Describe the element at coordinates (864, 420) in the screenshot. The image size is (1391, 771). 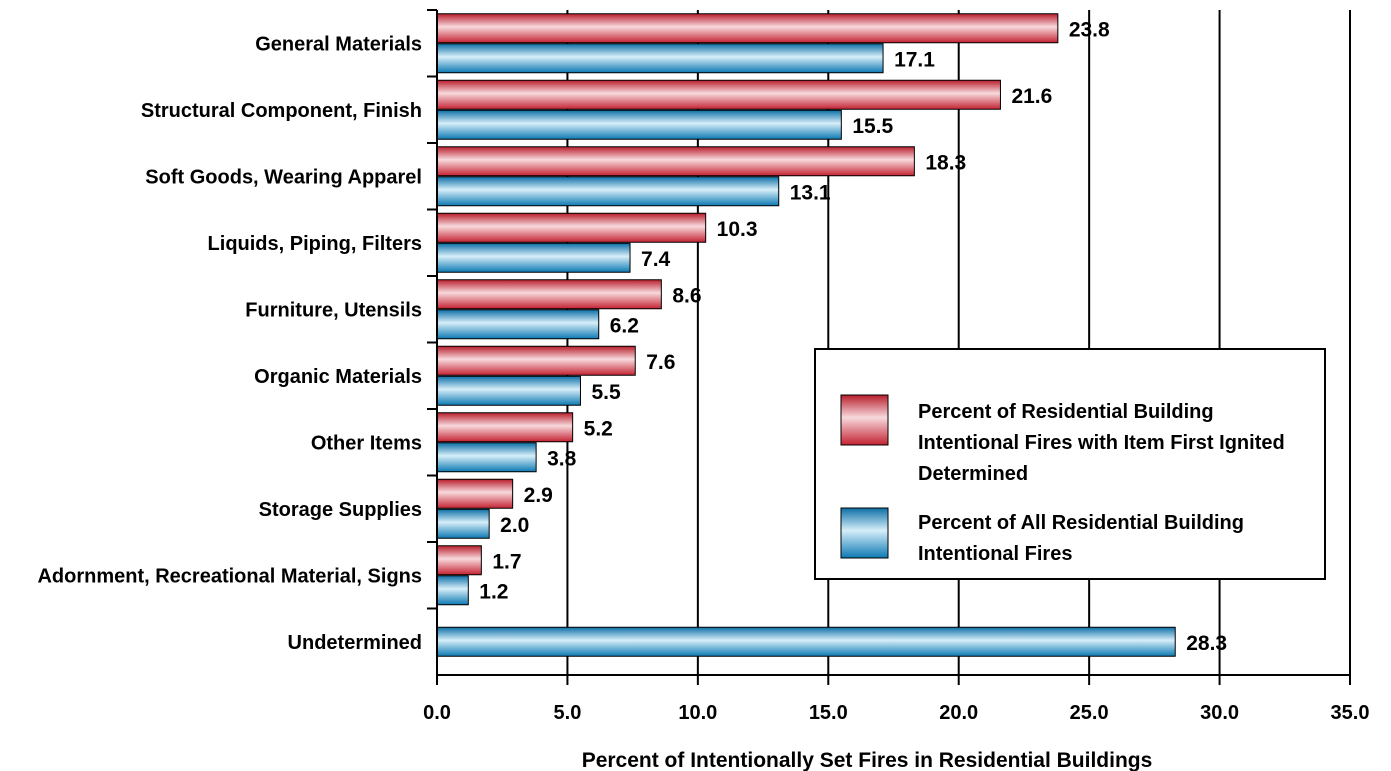
I see `legend-swatch-determined` at that location.